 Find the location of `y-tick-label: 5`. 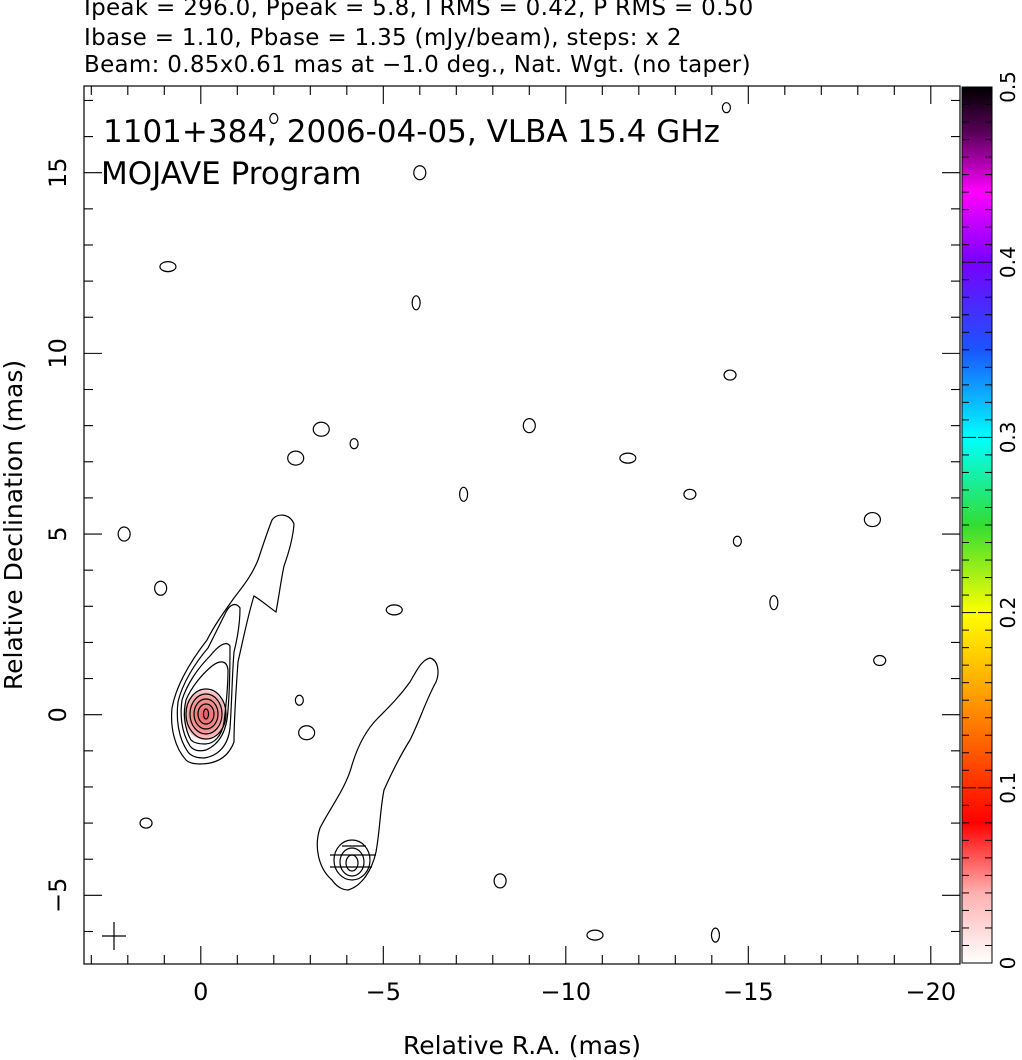

y-tick-label: 5 is located at coordinates (58, 533).